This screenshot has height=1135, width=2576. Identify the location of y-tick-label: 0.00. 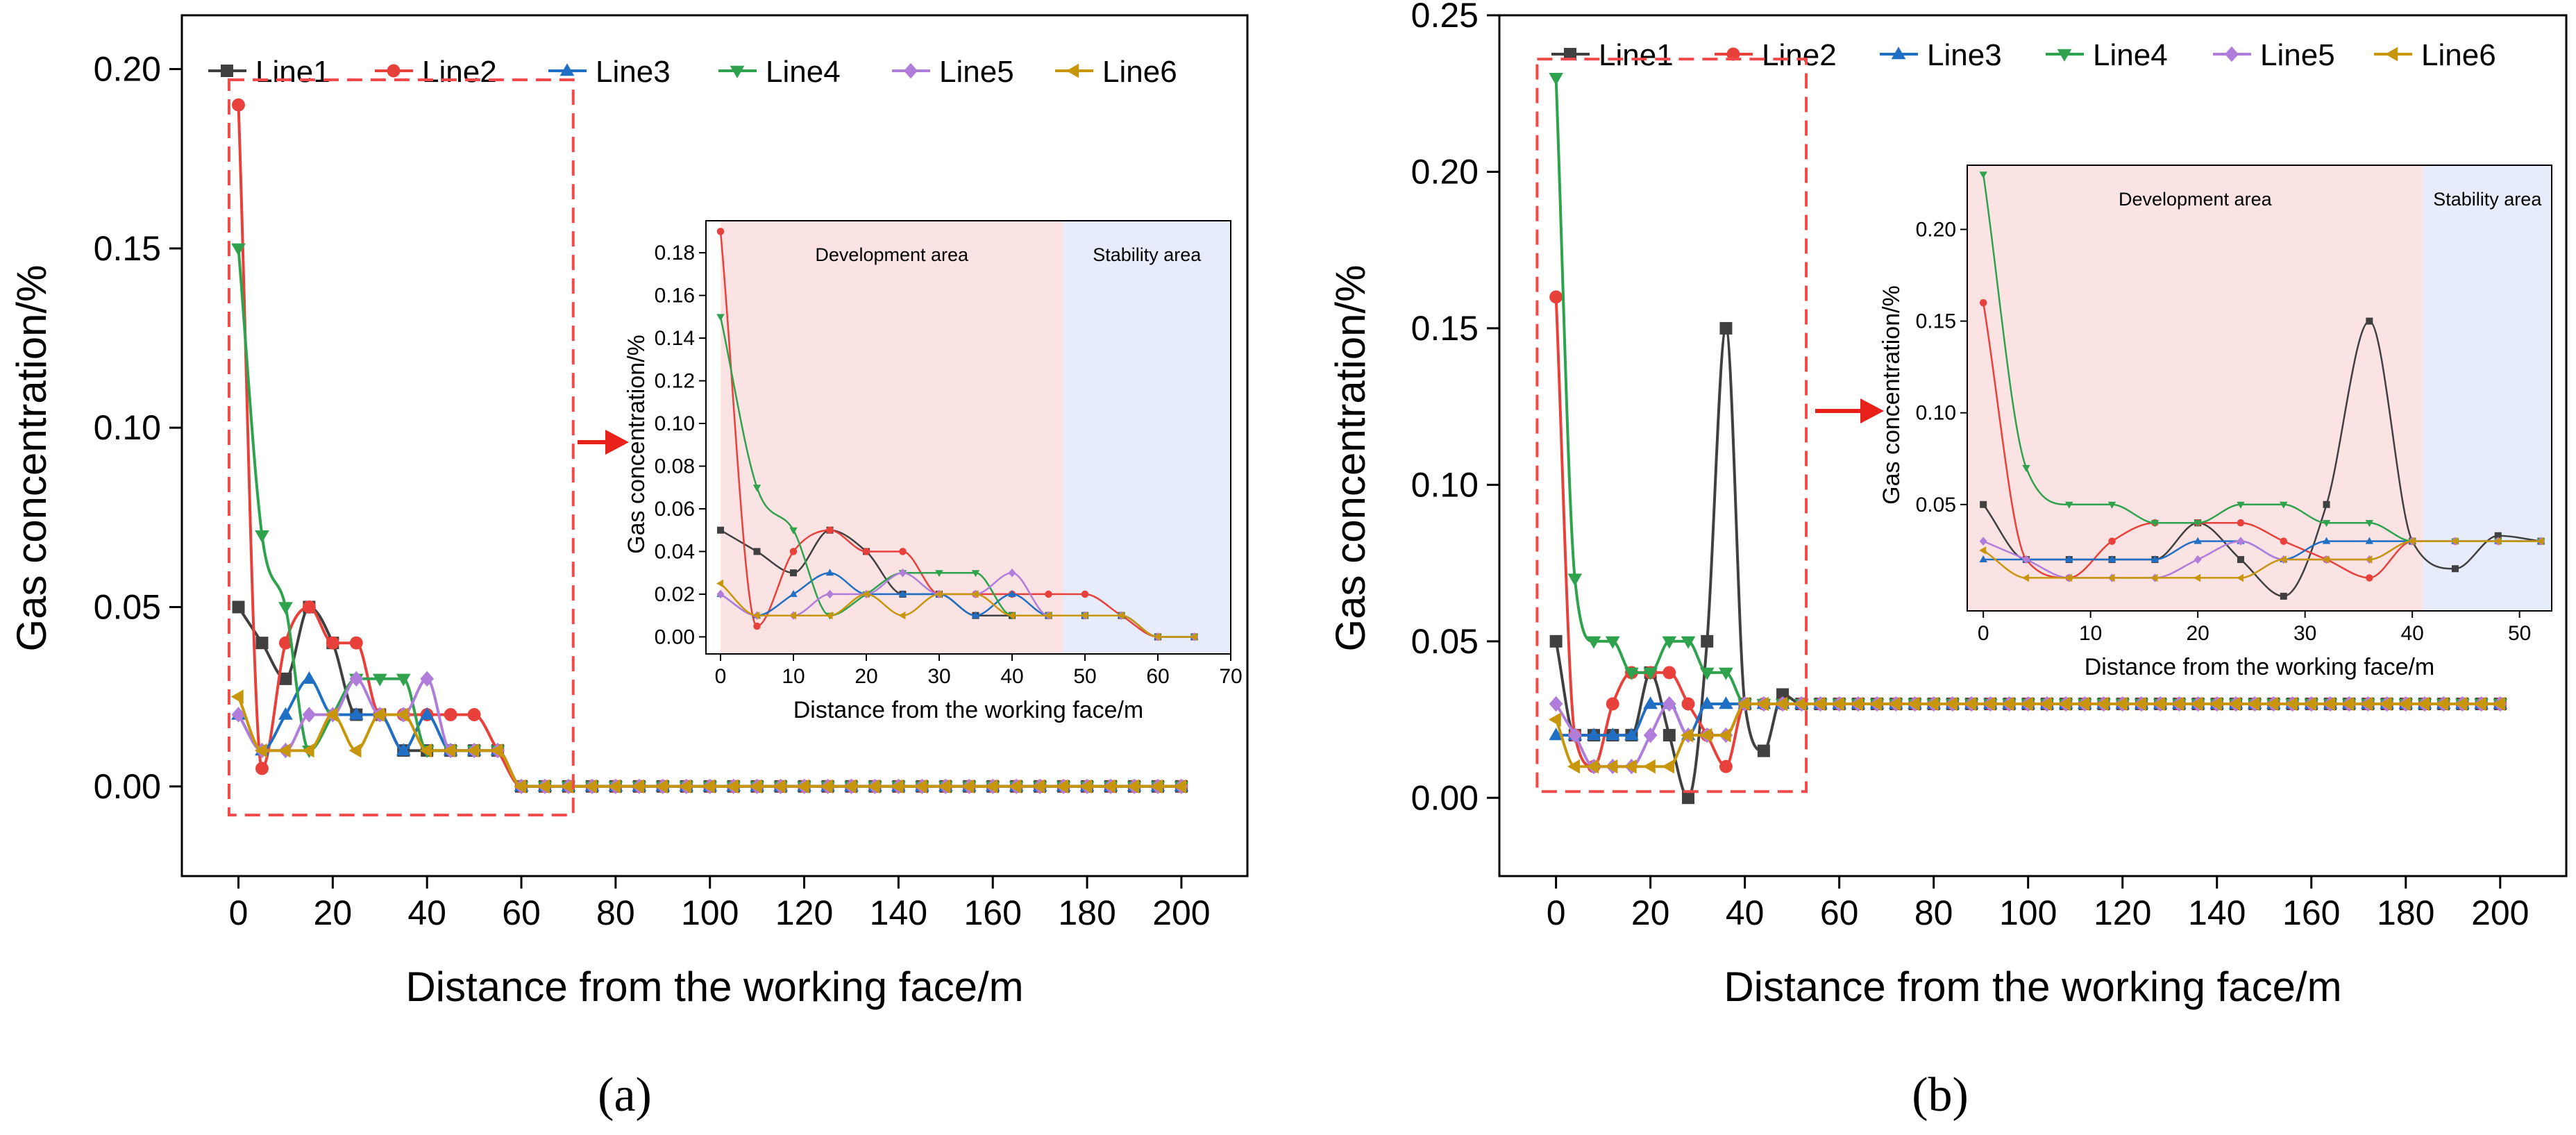
(1445, 798).